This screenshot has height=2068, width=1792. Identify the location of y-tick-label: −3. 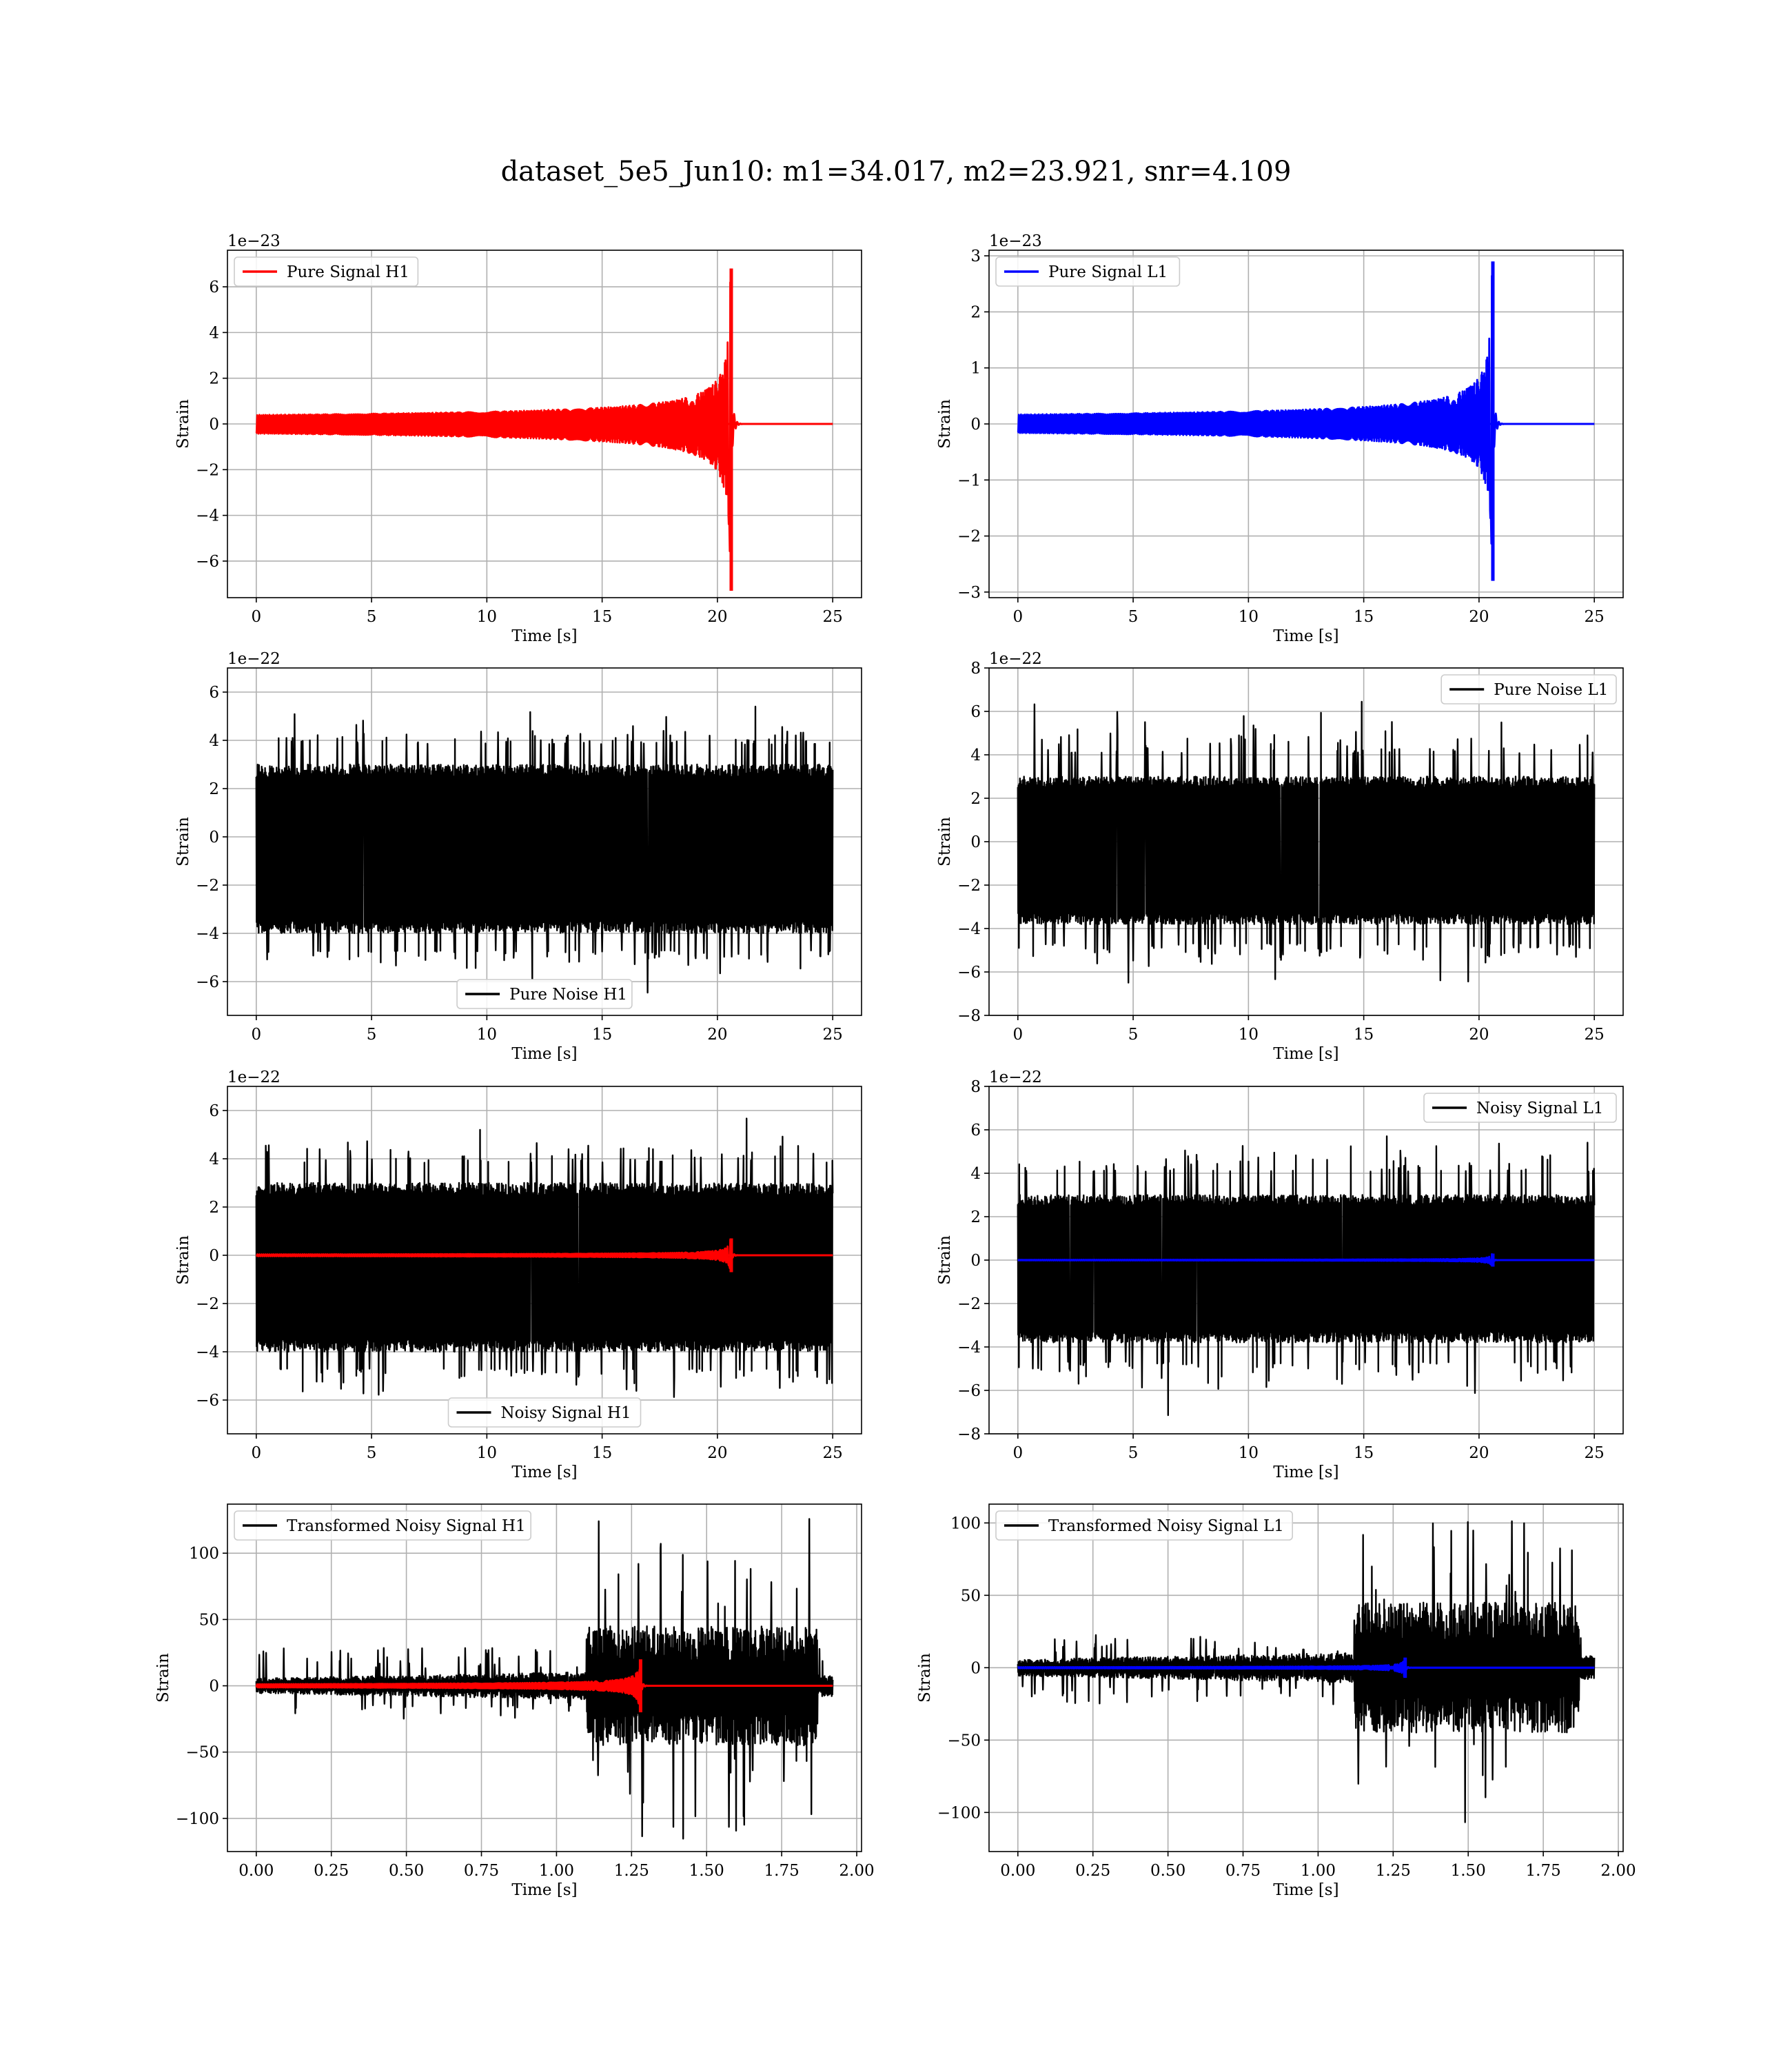
(969, 593).